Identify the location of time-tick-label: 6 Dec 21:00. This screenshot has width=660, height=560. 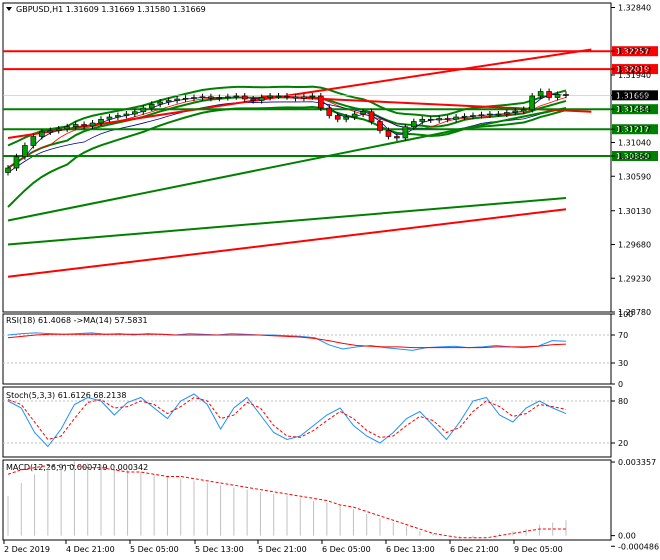
(474, 549).